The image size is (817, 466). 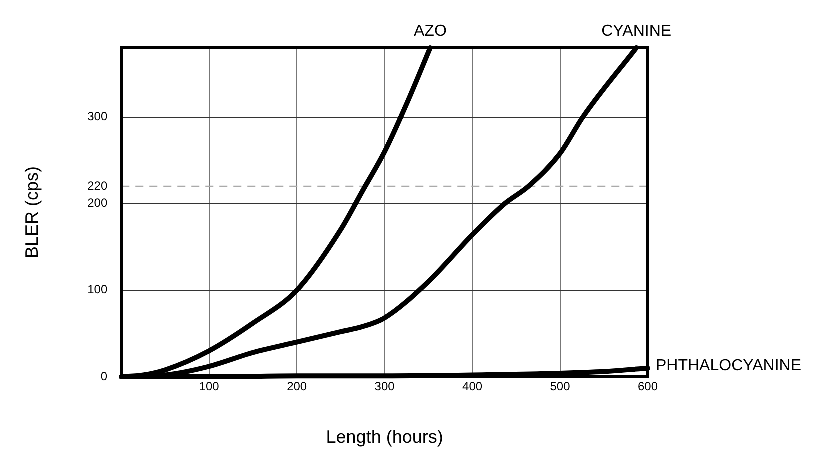 What do you see at coordinates (385, 387) in the screenshot?
I see `x-tick-label: 300` at bounding box center [385, 387].